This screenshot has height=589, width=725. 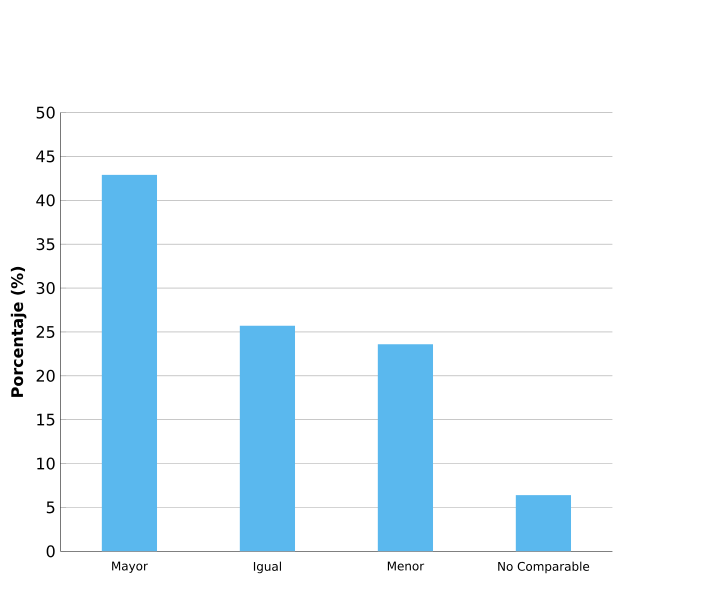 What do you see at coordinates (267, 568) in the screenshot?
I see `x-tick-label: Igual` at bounding box center [267, 568].